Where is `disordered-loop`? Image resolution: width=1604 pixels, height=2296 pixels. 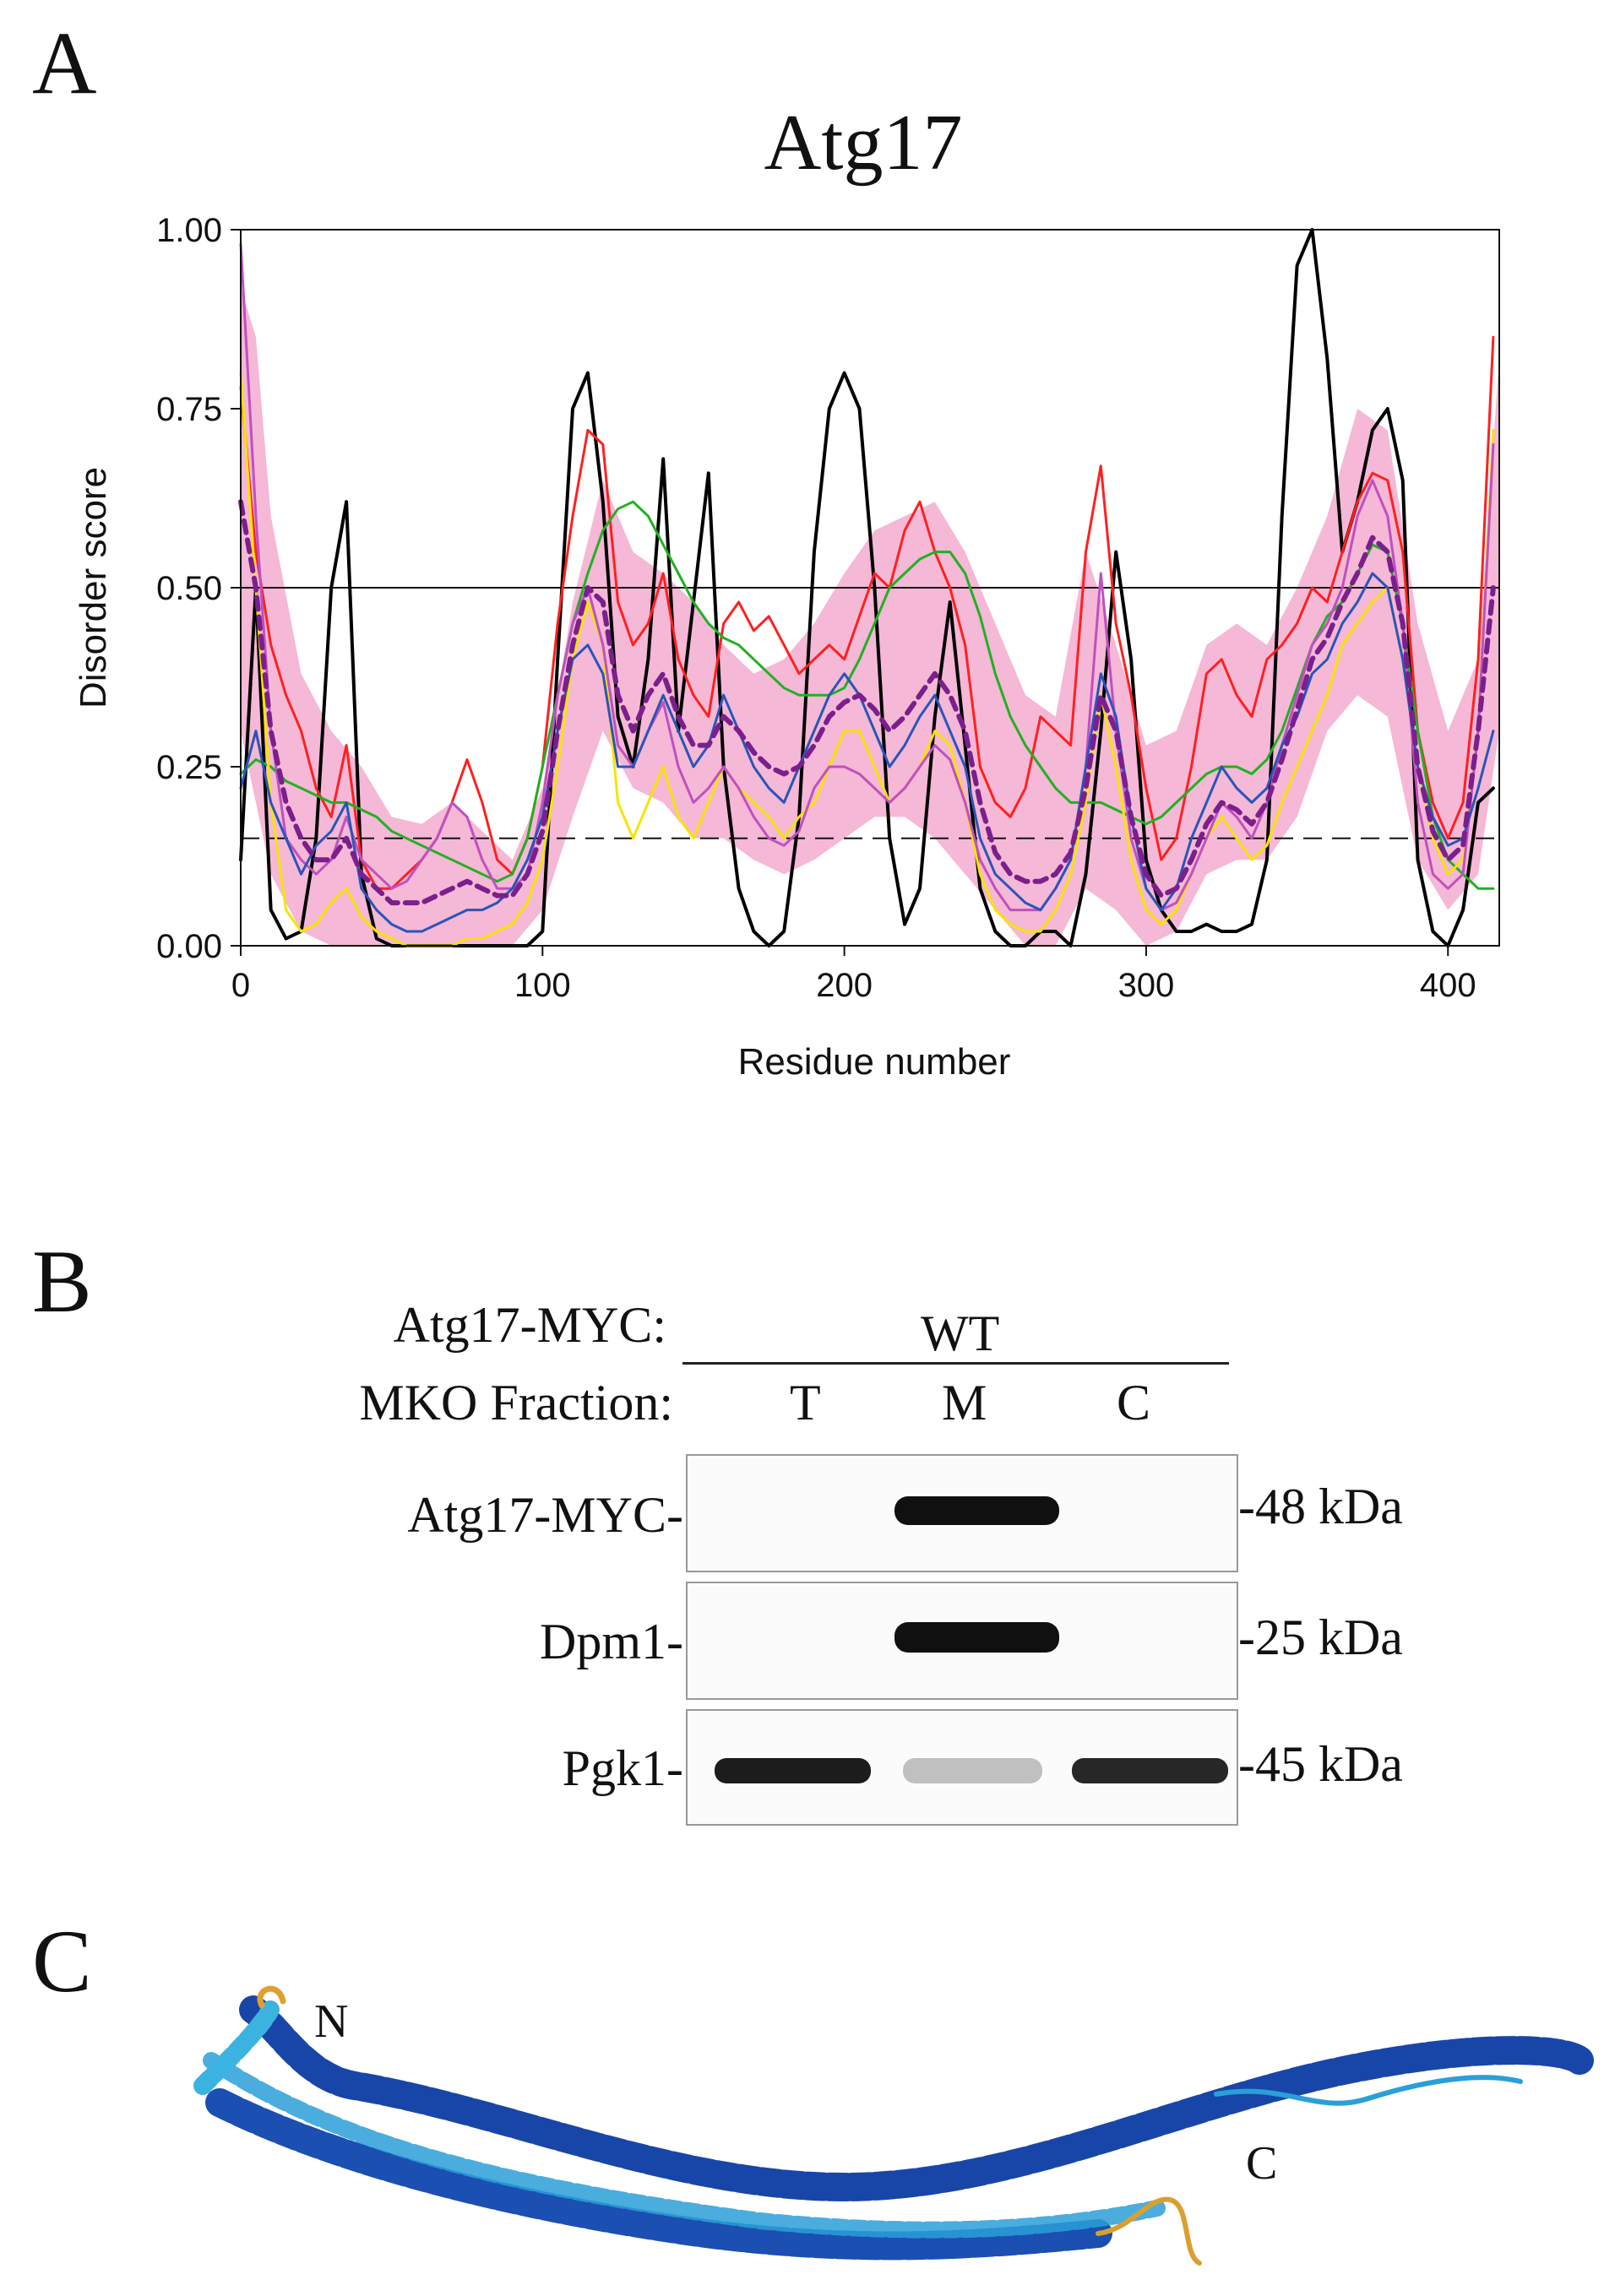
disordered-loop is located at coordinates (1149, 2231).